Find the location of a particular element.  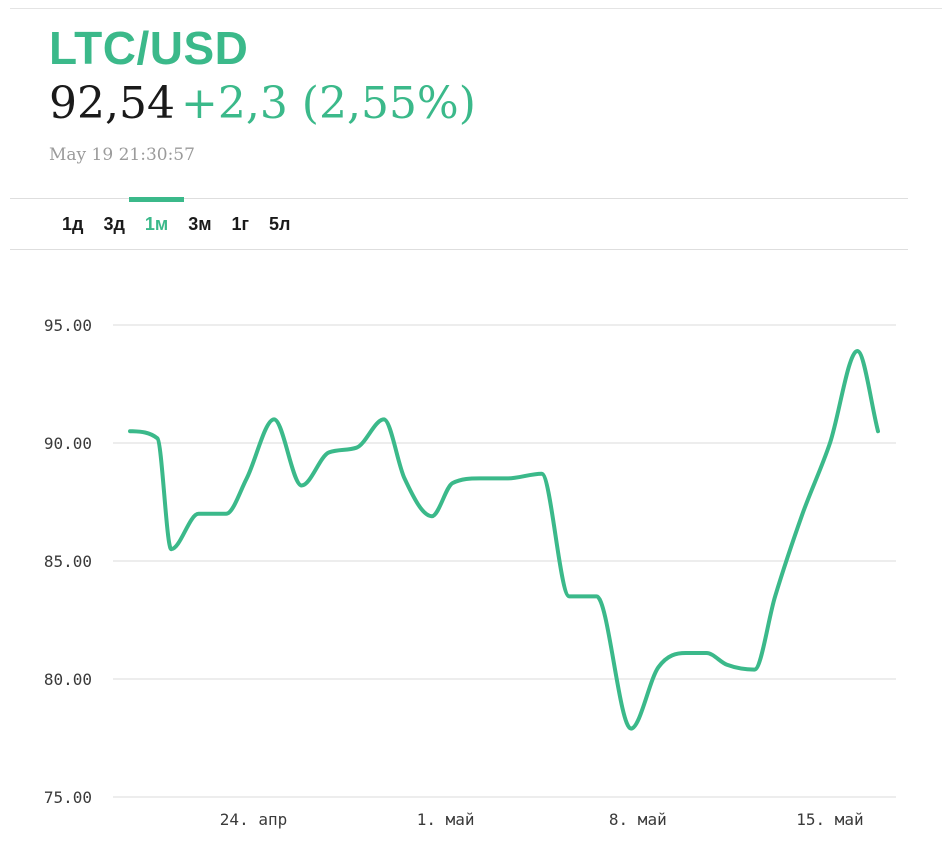

tab-1d: 1д is located at coordinates (73, 224).